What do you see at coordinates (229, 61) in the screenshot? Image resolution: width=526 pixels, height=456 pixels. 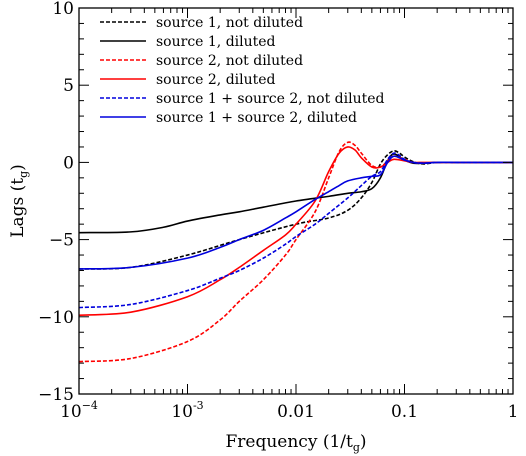 I see `legend-label-source-2-not-diluted: source 2, not diluted` at bounding box center [229, 61].